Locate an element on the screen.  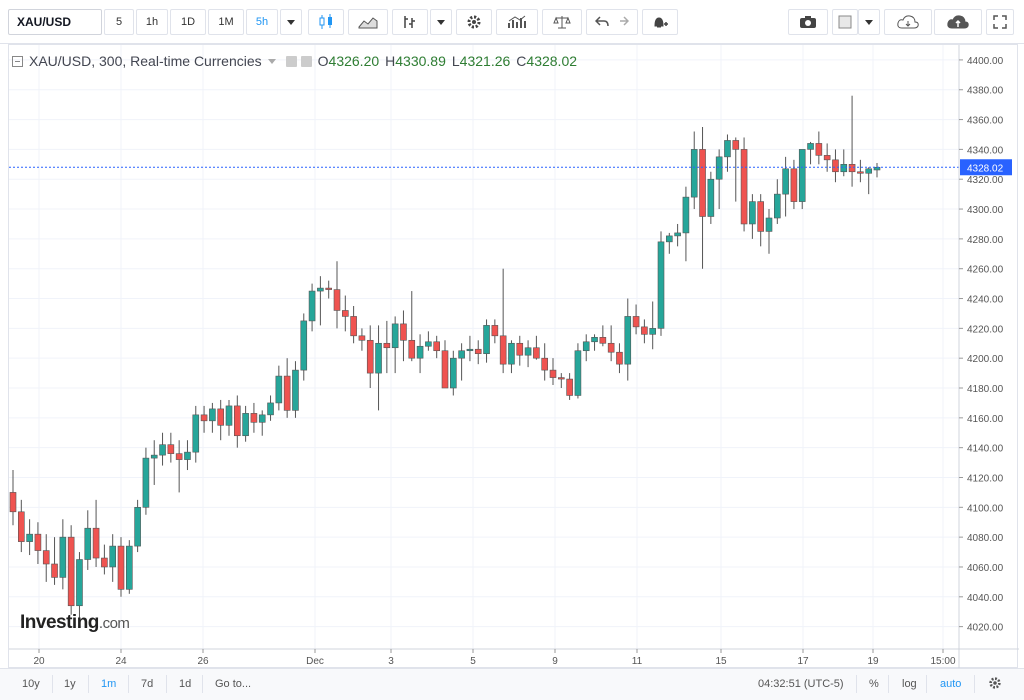
fullscreen-button is located at coordinates (1000, 22).